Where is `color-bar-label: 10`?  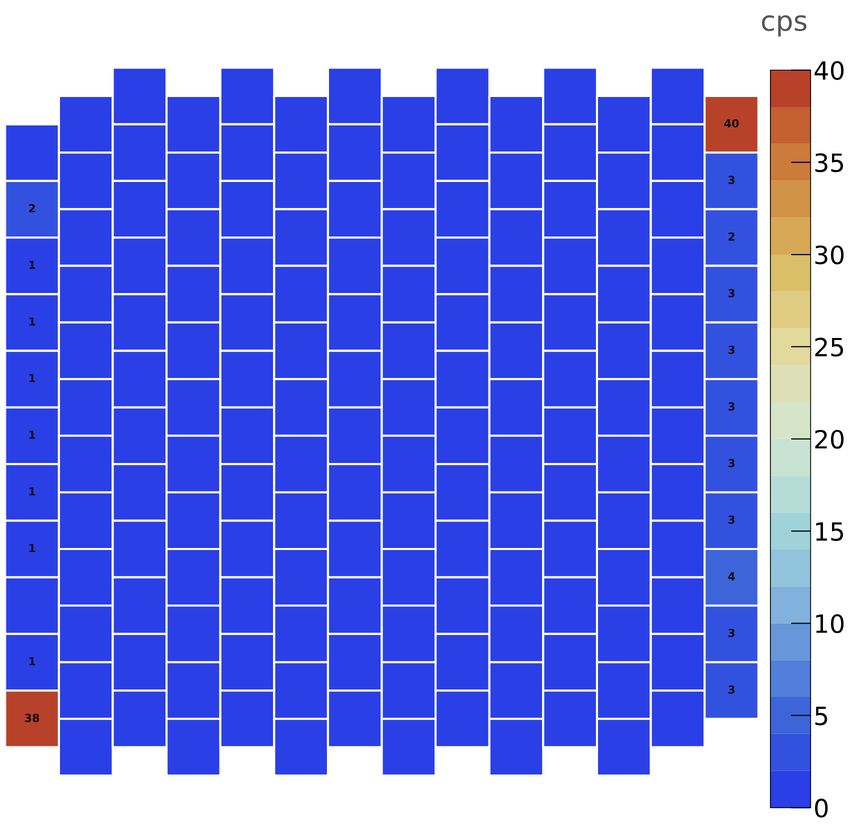 color-bar-label: 10 is located at coordinates (830, 624).